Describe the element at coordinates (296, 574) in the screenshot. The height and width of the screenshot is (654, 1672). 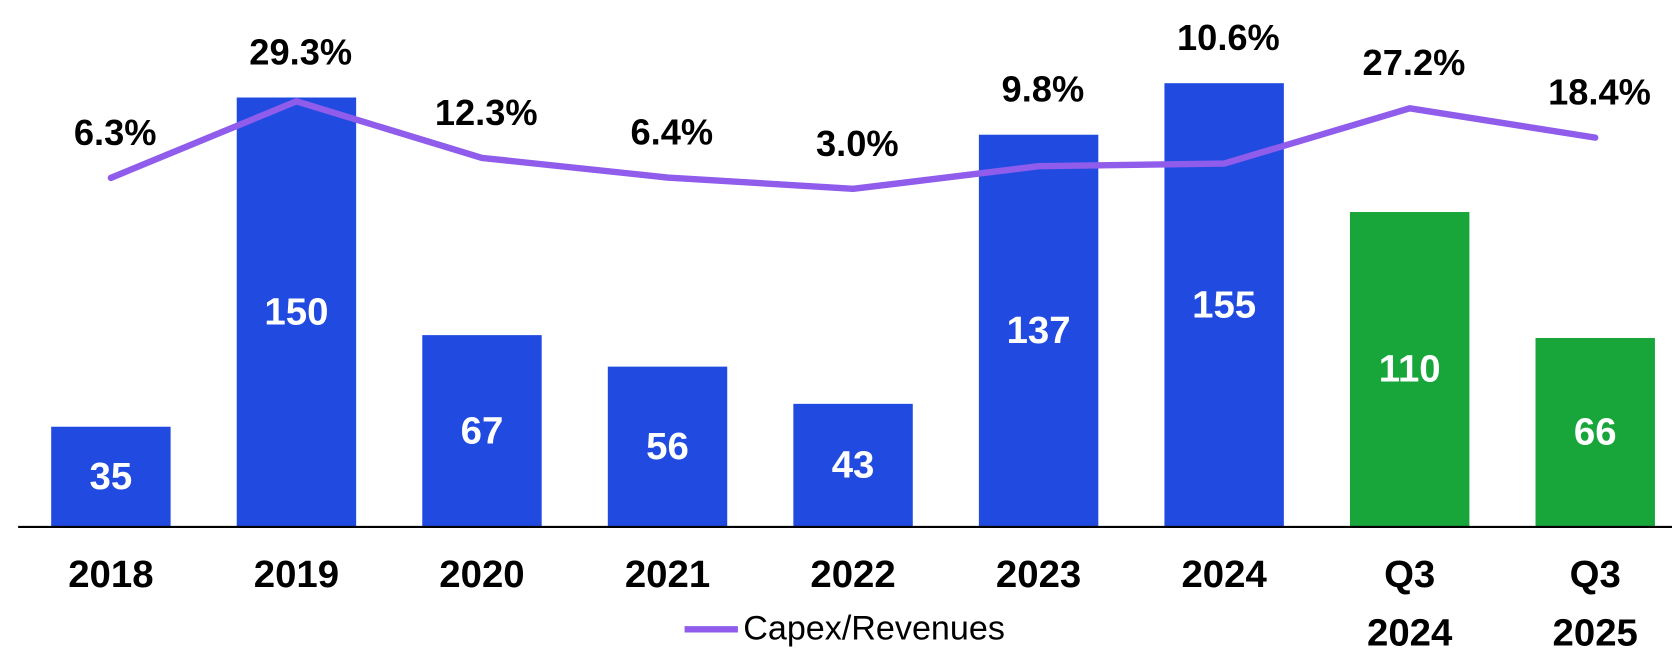
I see `x-tick-label: 2019` at that location.